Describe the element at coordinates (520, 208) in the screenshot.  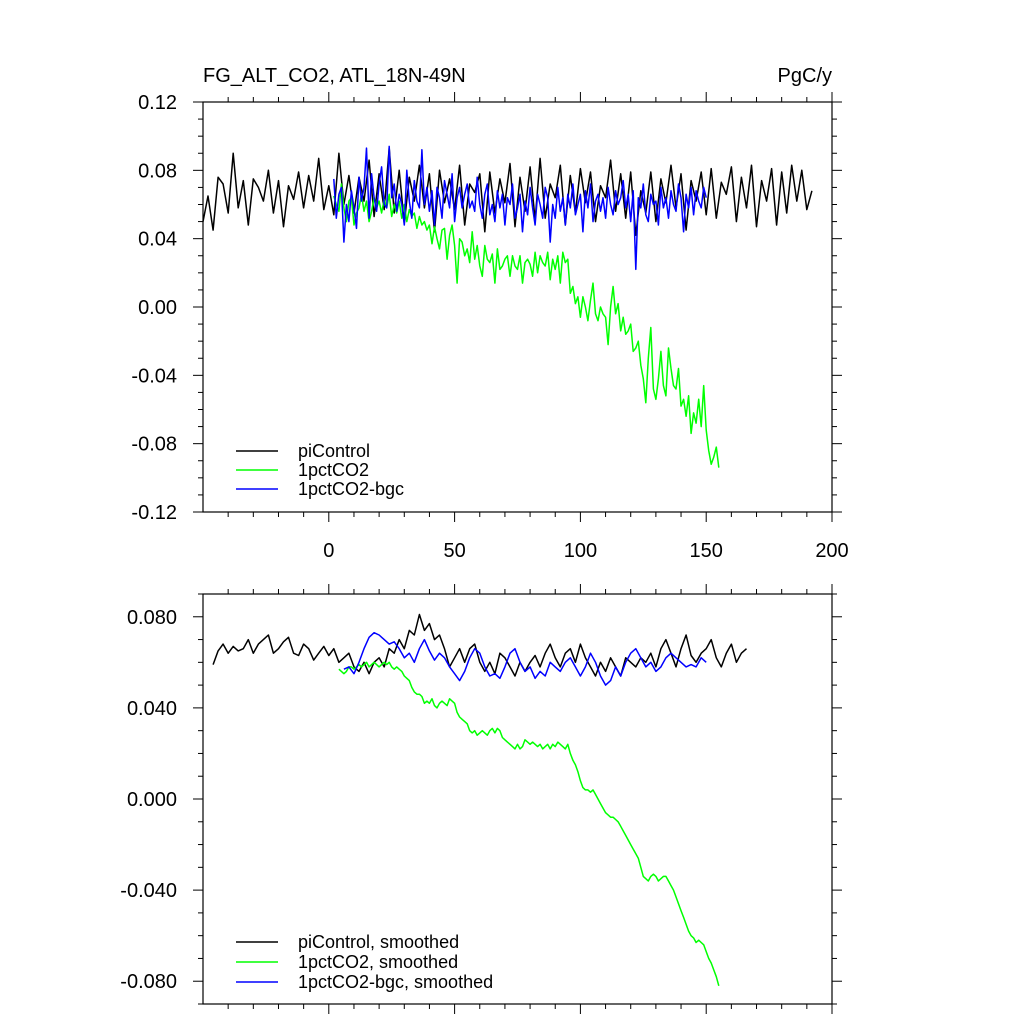
I see `series-line-1pctco2-bgc` at that location.